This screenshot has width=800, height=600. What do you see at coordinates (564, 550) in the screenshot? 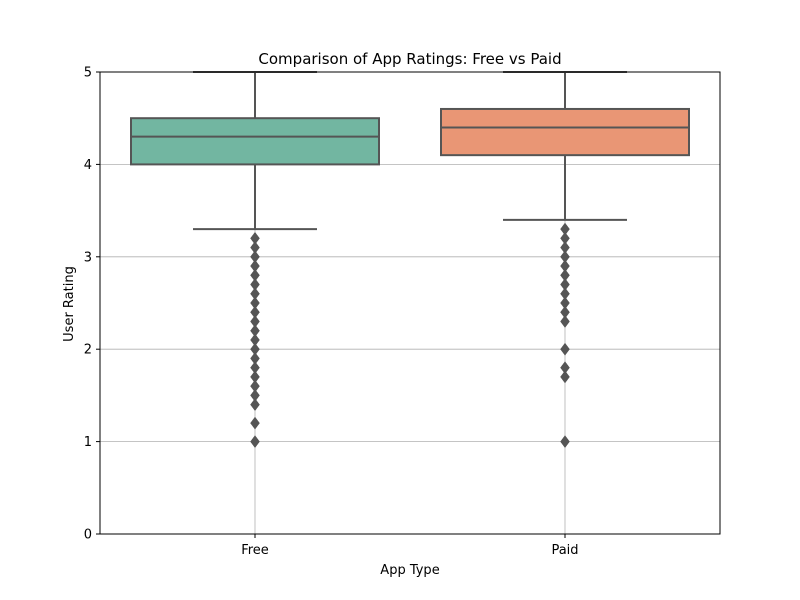
I see `x-tick-label: Paid` at bounding box center [564, 550].